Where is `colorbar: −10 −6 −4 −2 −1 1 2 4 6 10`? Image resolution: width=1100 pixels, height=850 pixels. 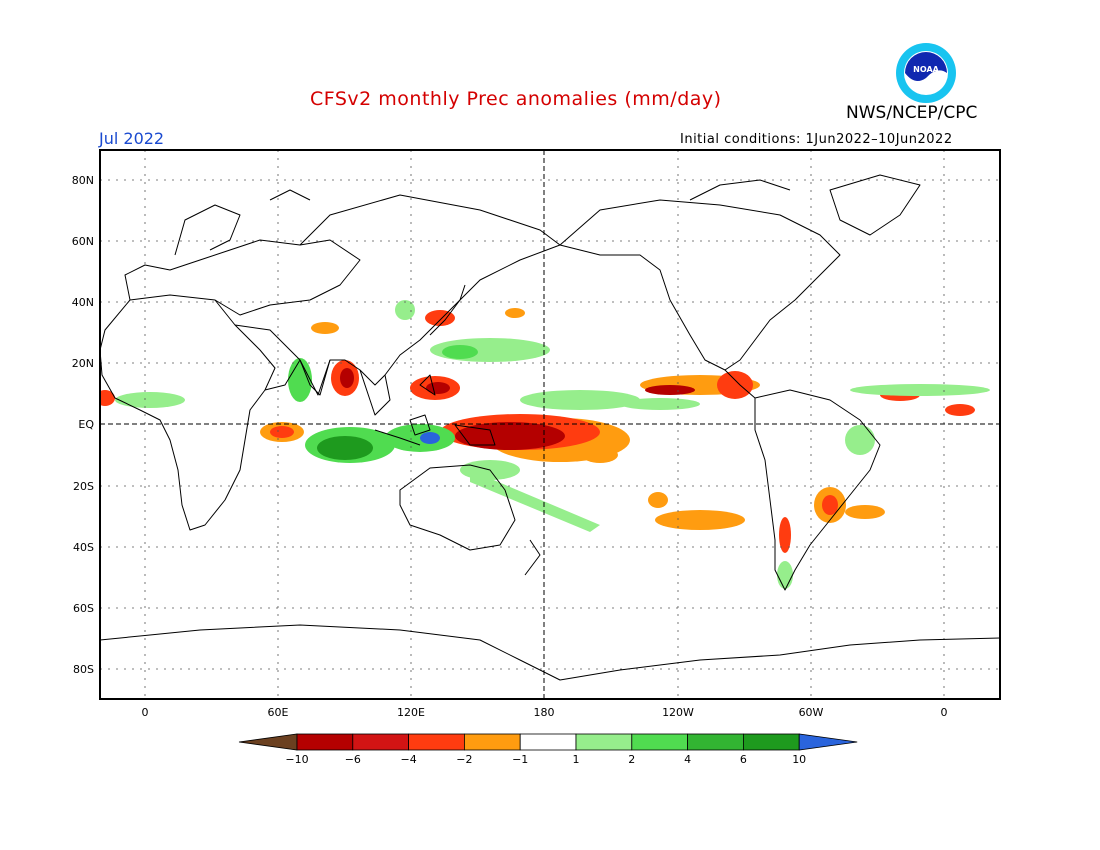 colorbar: −10 −6 −4 −2 −1 1 2 4 6 10 is located at coordinates (548, 749).